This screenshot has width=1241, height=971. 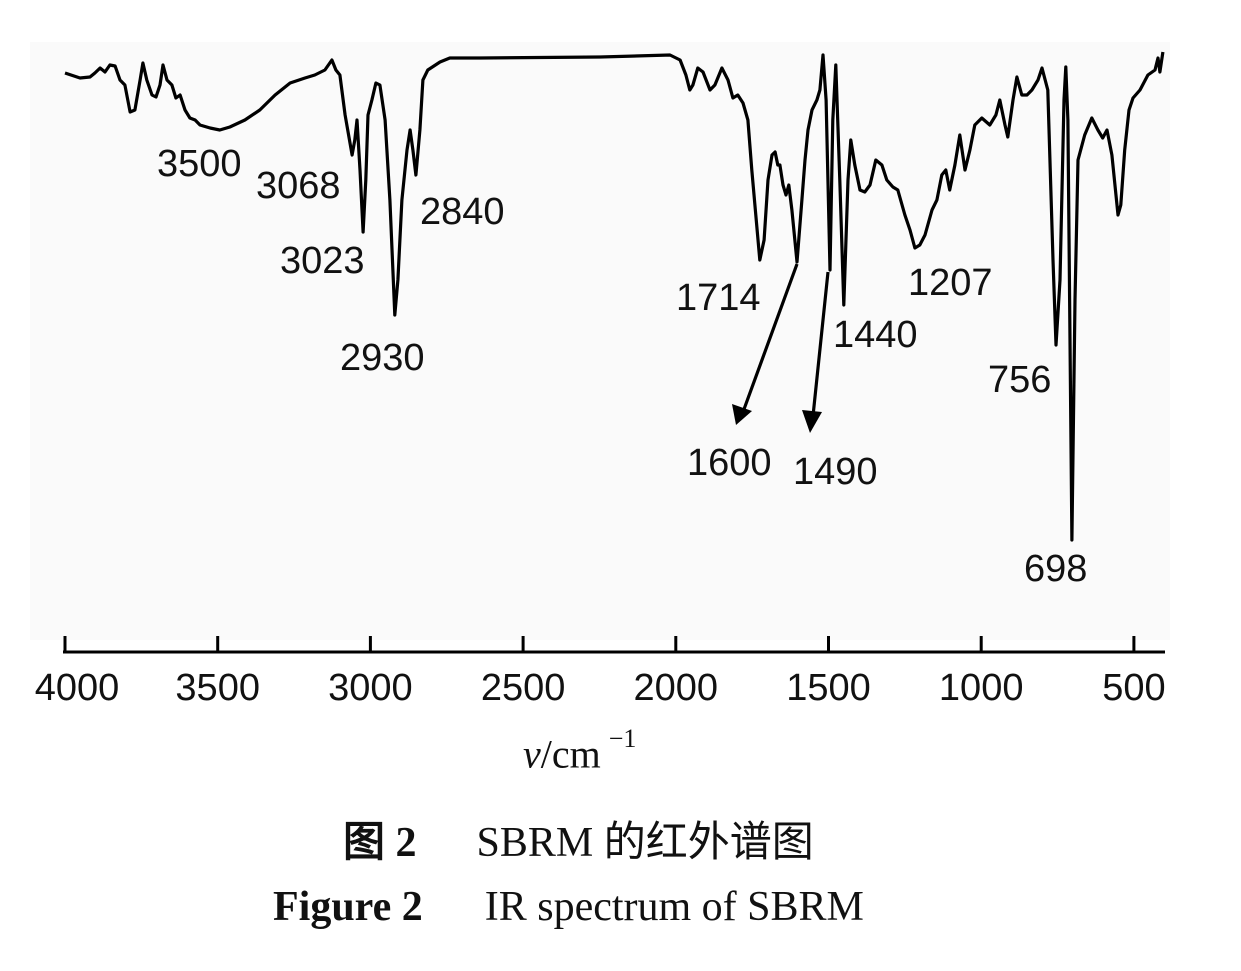 I want to click on peak-label-1207: 1207, so click(x=950, y=283).